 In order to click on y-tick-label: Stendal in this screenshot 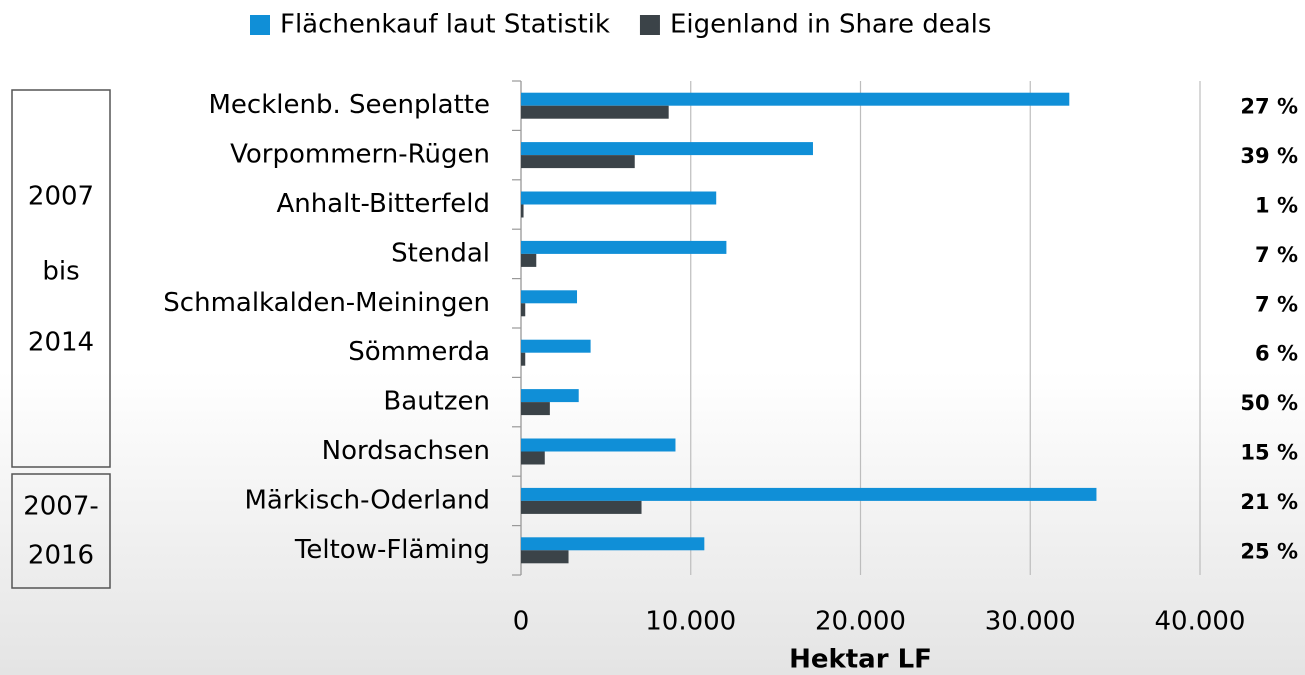, I will do `click(440, 253)`.